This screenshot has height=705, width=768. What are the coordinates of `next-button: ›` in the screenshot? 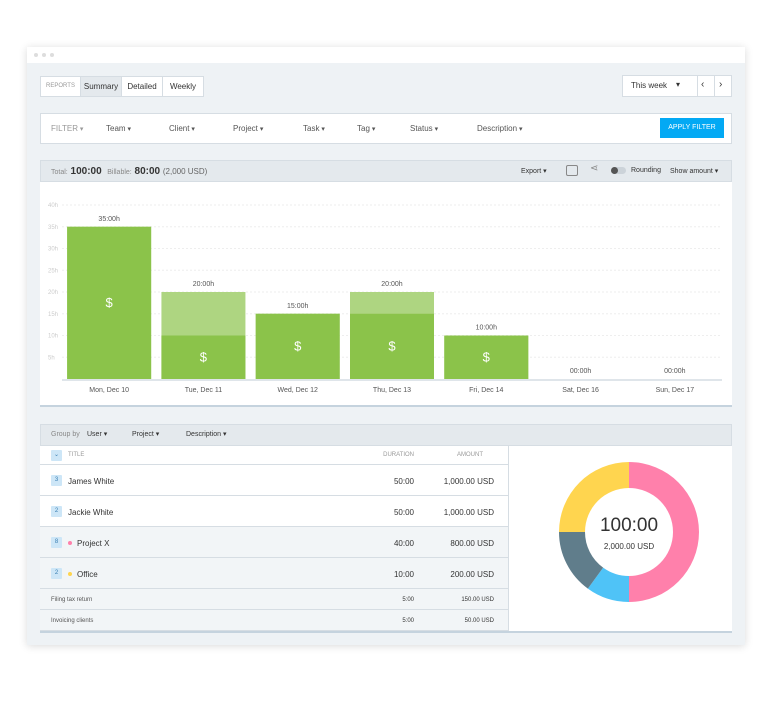 It's located at (721, 84).